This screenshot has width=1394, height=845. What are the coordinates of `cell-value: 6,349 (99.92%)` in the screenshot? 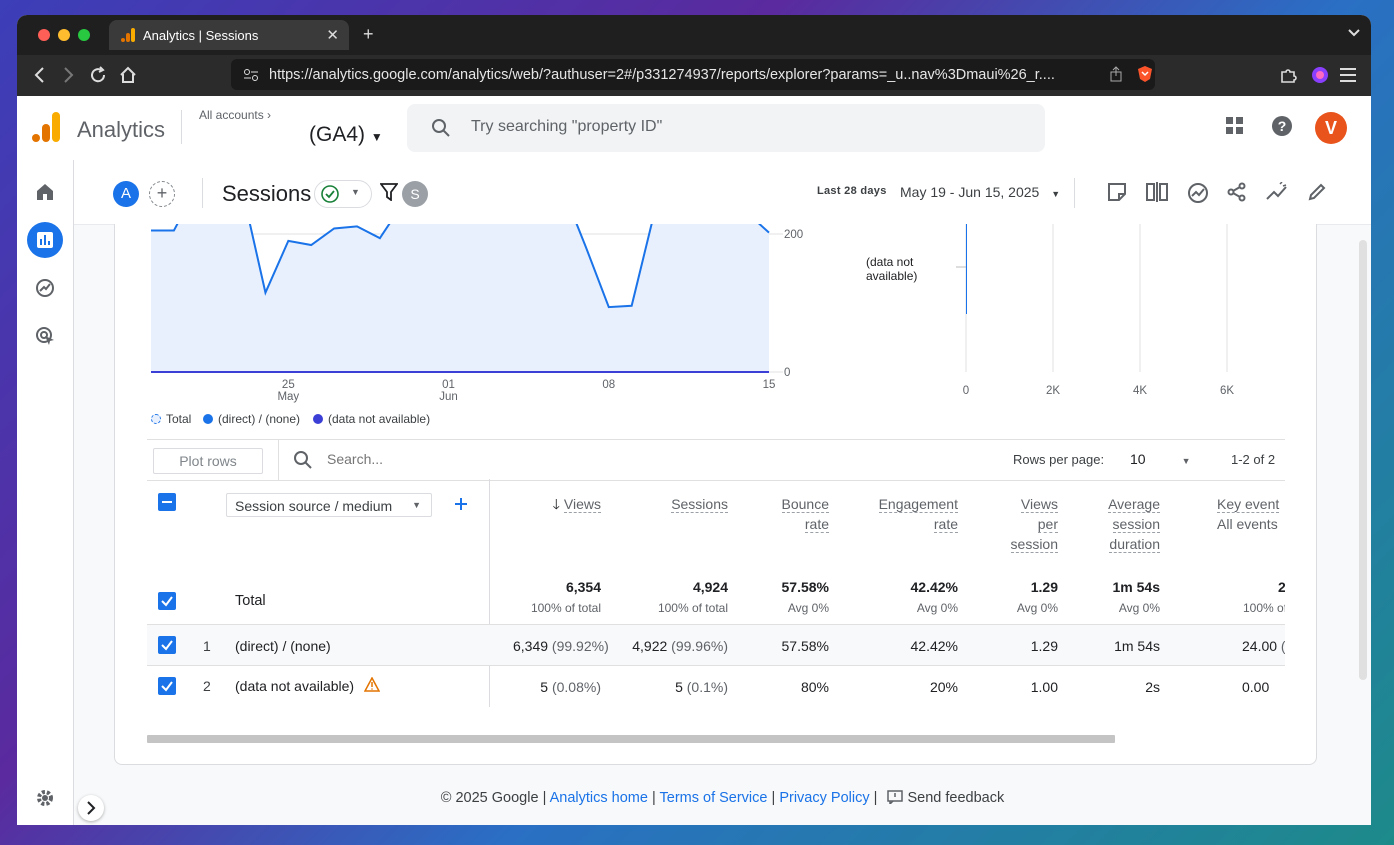 It's located at (561, 646).